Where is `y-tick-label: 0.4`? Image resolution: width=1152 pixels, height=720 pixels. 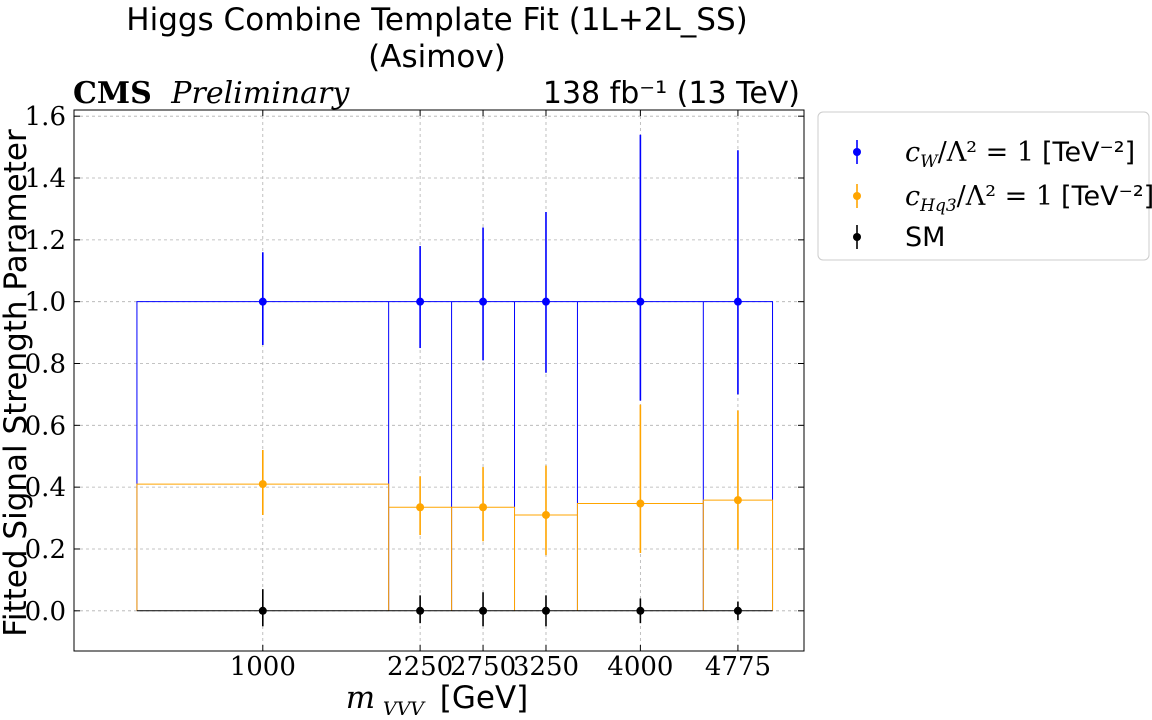 y-tick-label: 0.4 is located at coordinates (45, 488).